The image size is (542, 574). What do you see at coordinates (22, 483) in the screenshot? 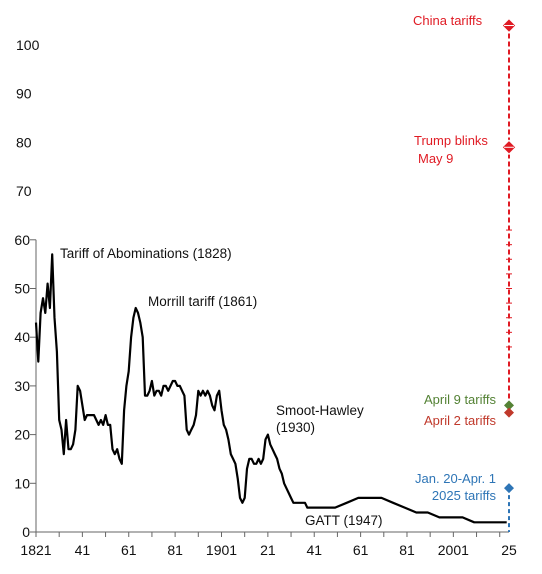
I see `y-tick-label: 10` at bounding box center [22, 483].